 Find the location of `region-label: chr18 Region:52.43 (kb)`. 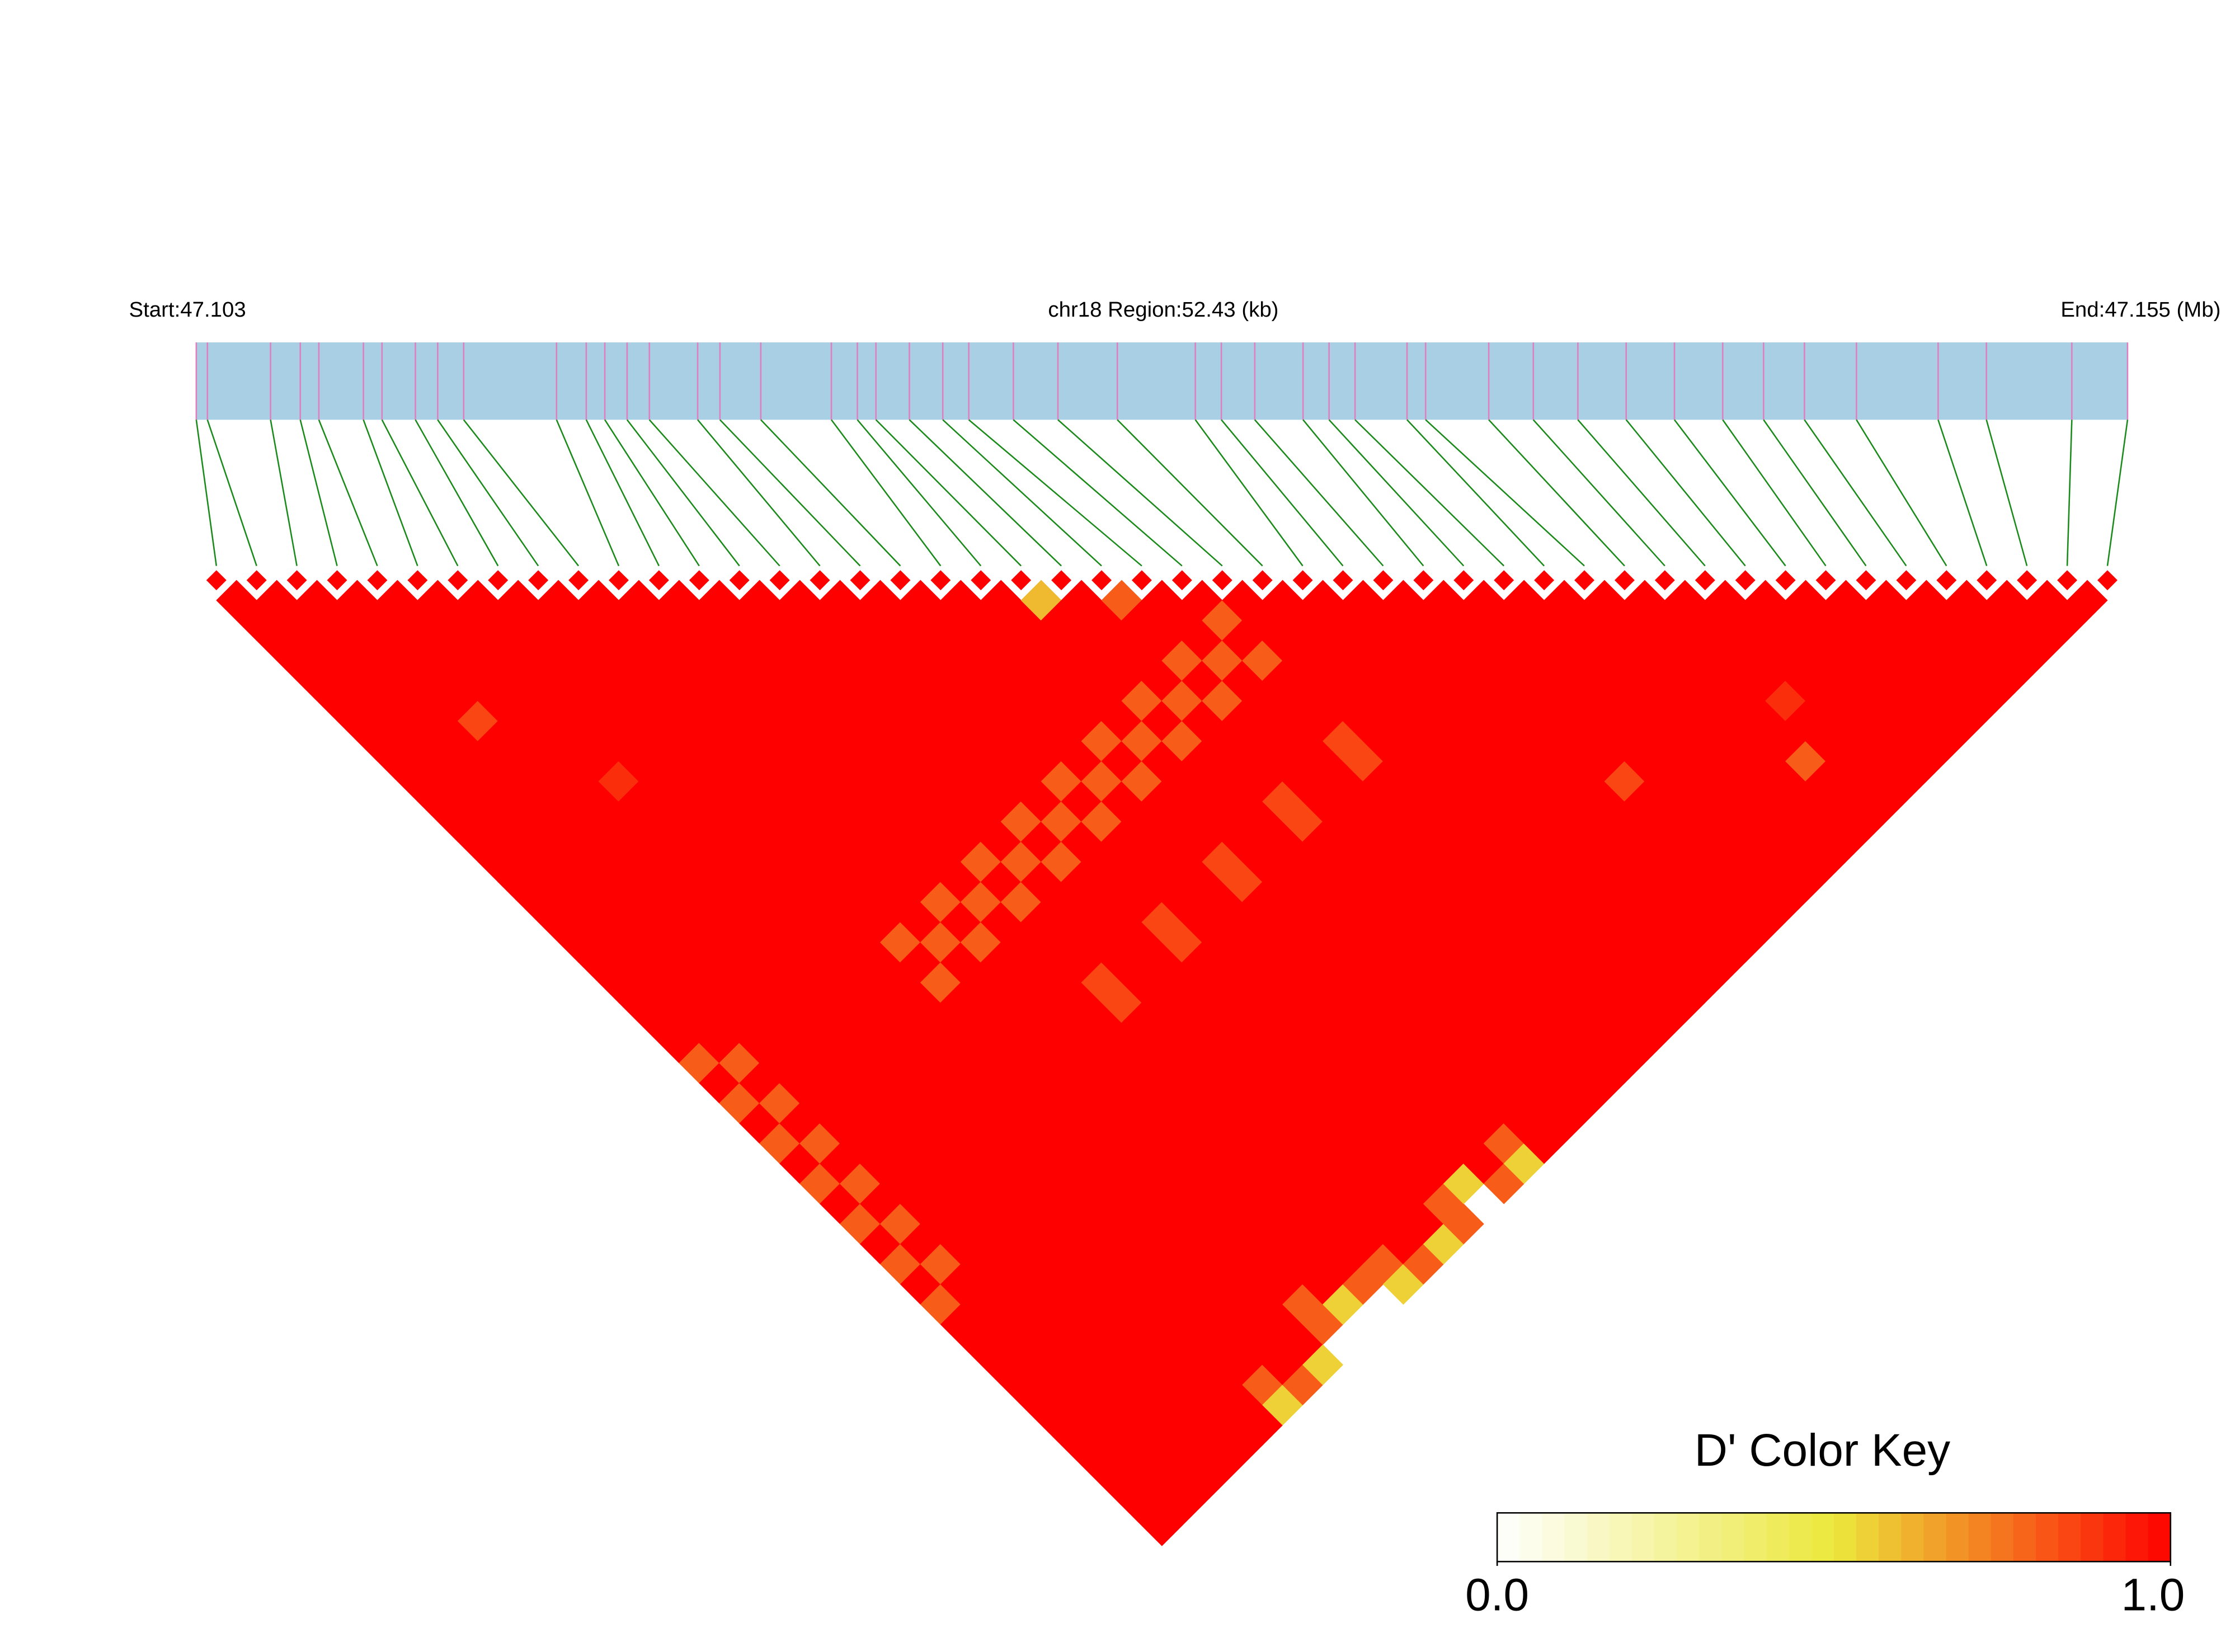

region-label: chr18 Region:52.43 (kb) is located at coordinates (1163, 310).